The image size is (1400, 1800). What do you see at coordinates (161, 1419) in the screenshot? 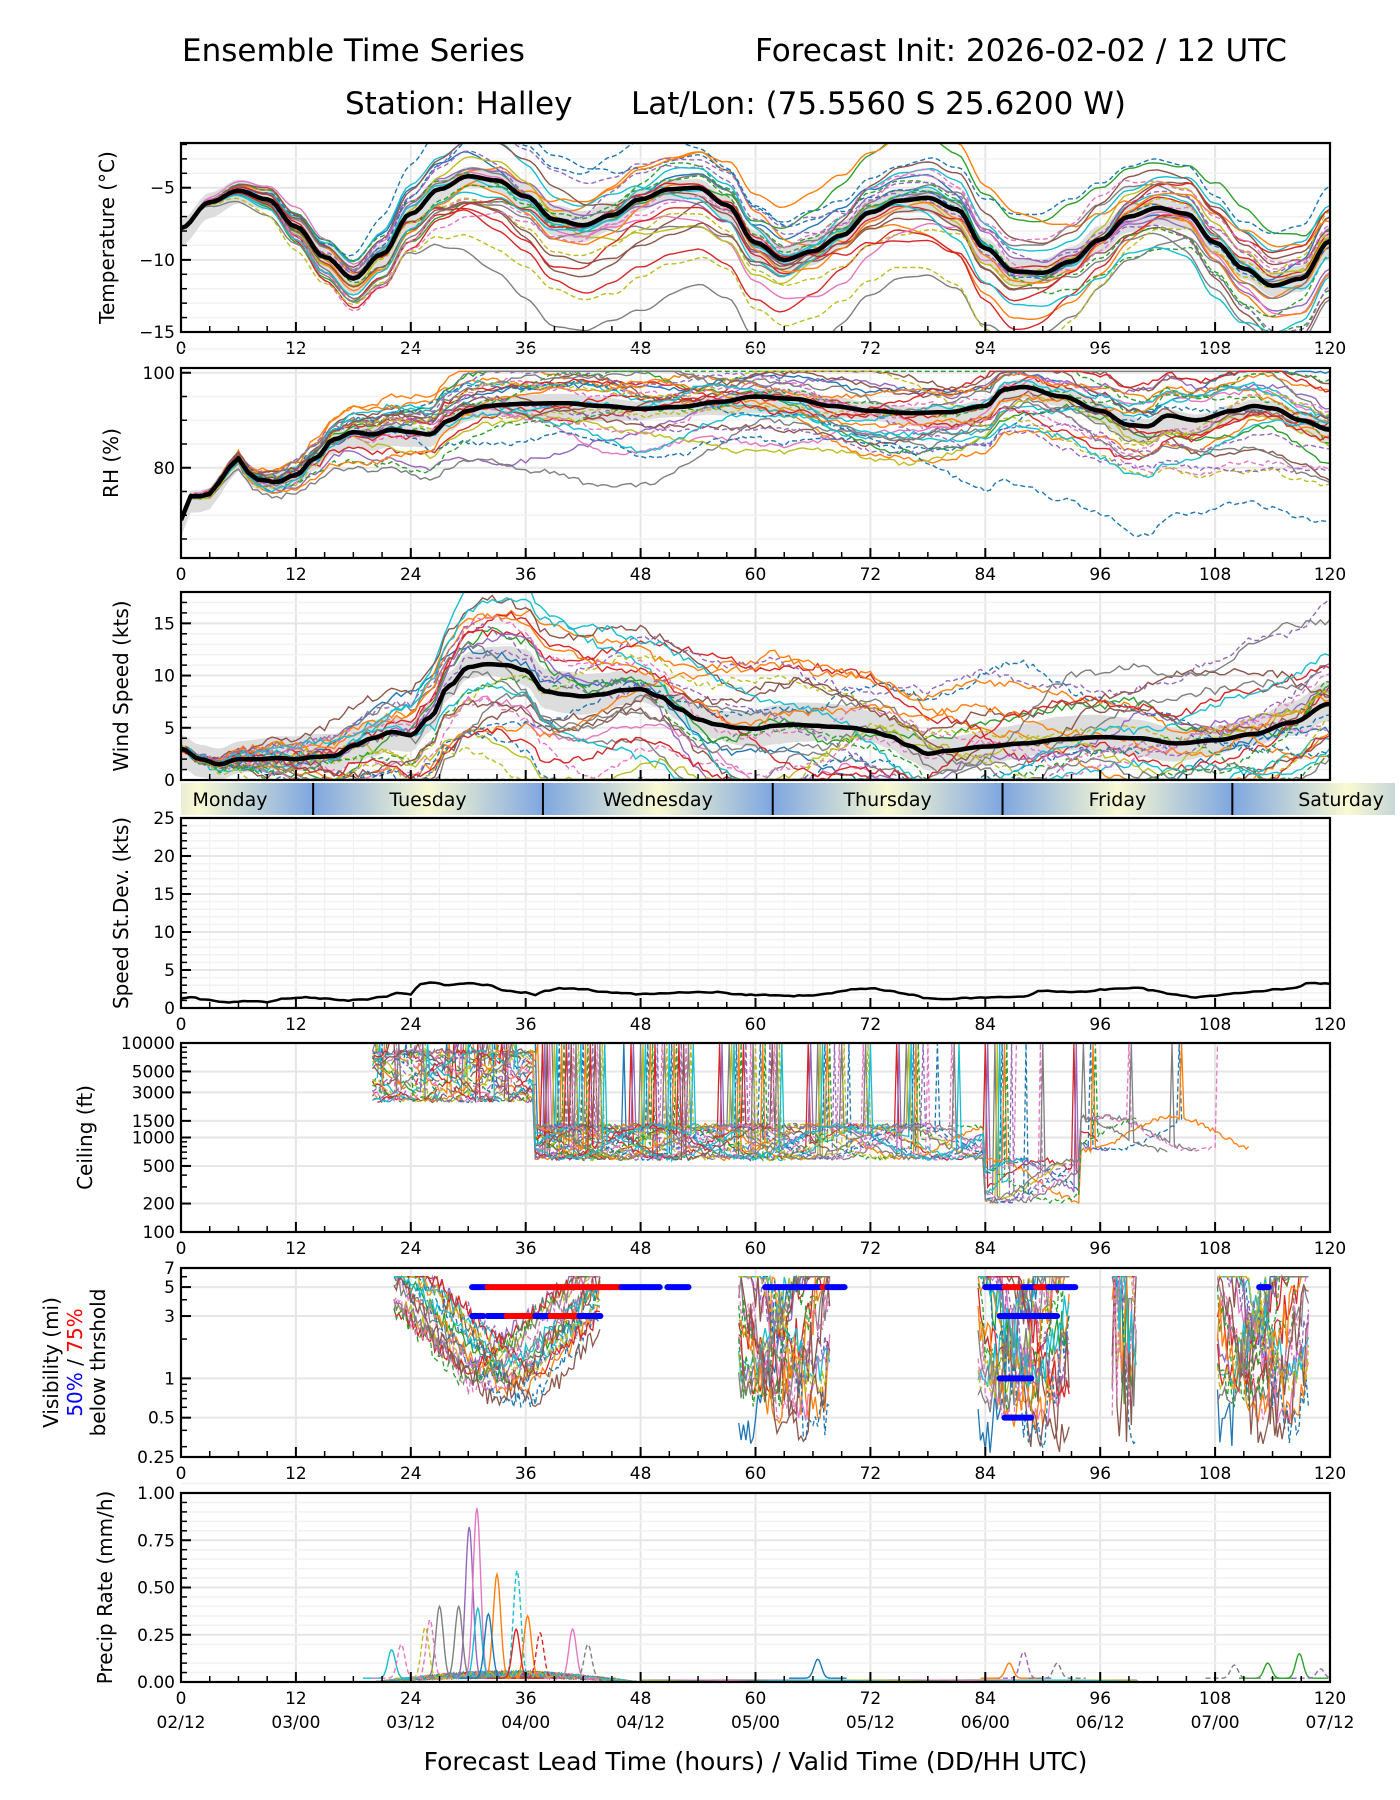
I see `y-tick-label: 0.5` at bounding box center [161, 1419].